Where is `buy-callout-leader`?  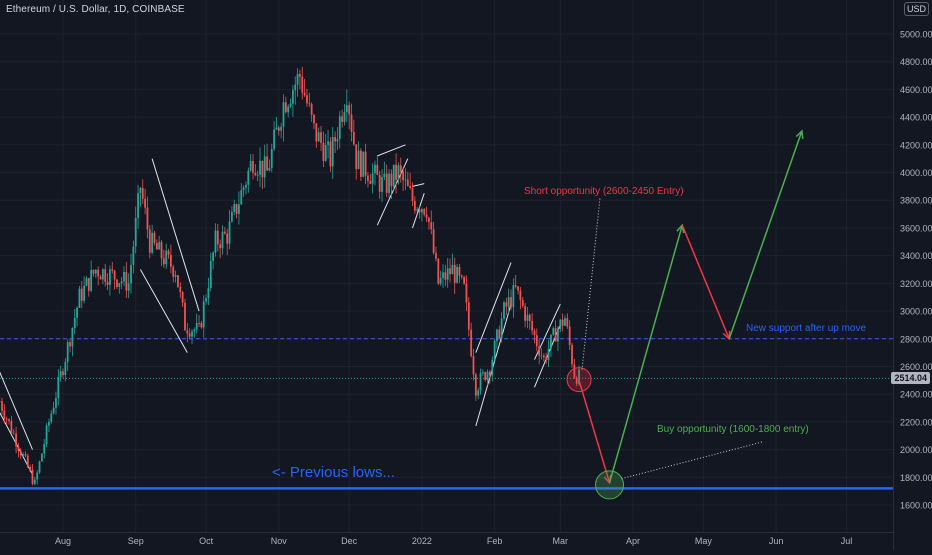
buy-callout-leader is located at coordinates (692, 460).